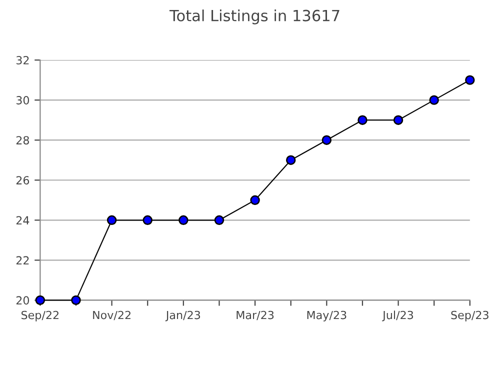 This screenshot has height=380, width=490. Describe the element at coordinates (182, 316) in the screenshot. I see `x-tick-label: Jan/23` at that location.